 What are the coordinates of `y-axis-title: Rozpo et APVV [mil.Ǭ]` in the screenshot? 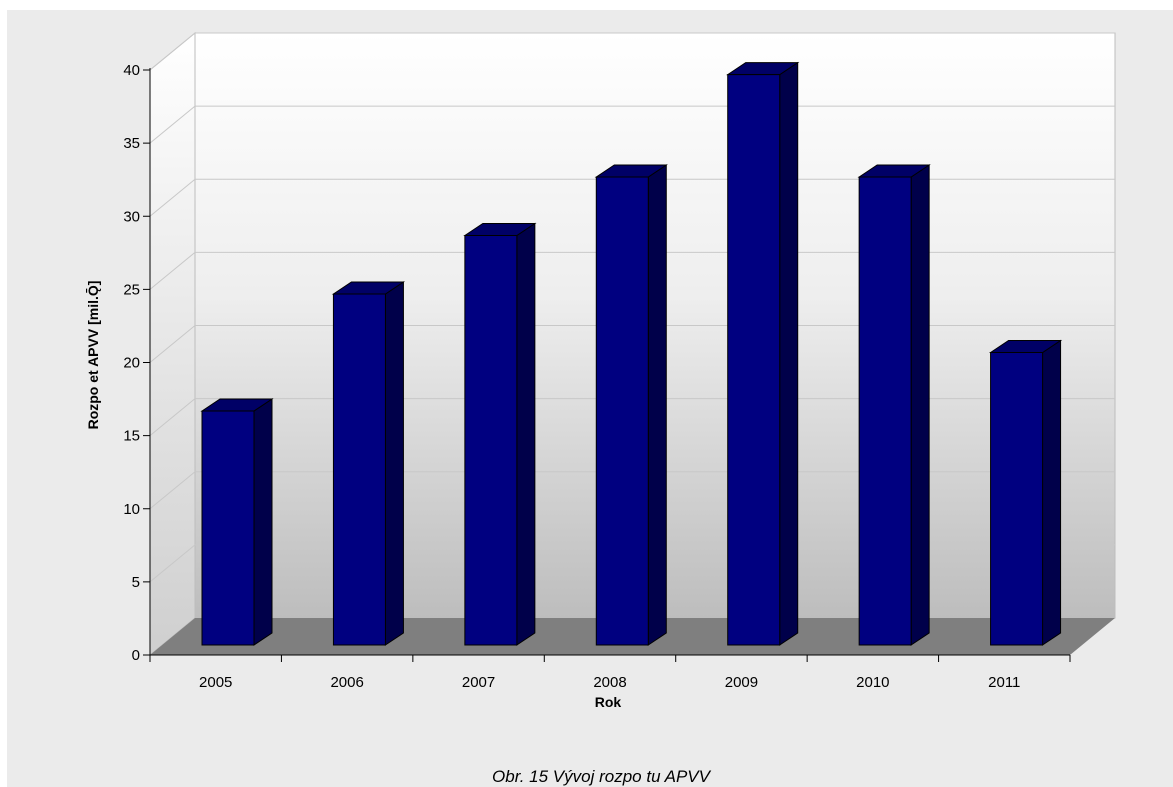 It's located at (92, 355).